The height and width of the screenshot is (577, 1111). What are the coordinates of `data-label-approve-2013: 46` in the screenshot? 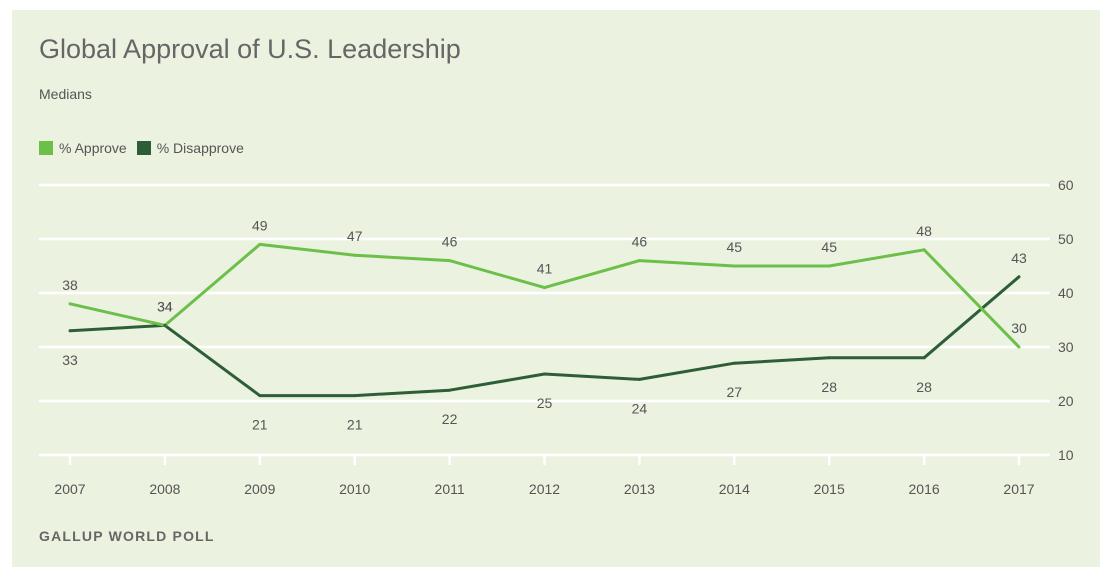 It's located at (640, 242).